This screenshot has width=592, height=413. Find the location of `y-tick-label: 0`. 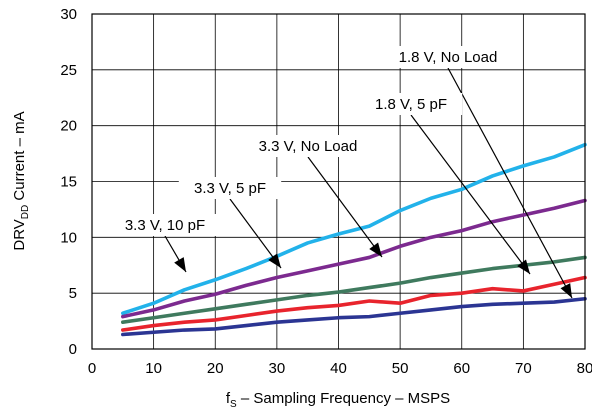

y-tick-label: 0 is located at coordinates (73, 349).